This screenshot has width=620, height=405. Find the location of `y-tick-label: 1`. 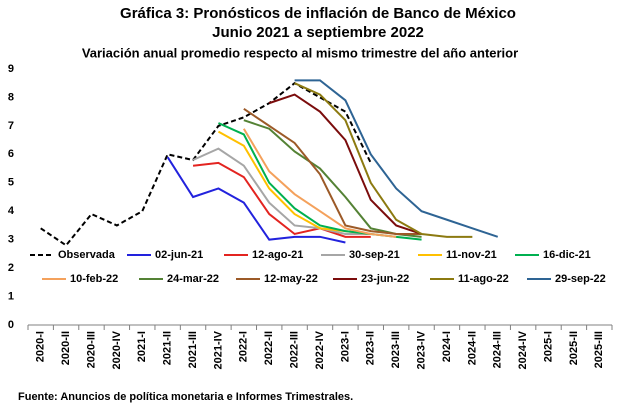

y-tick-label: 1 is located at coordinates (11, 296).